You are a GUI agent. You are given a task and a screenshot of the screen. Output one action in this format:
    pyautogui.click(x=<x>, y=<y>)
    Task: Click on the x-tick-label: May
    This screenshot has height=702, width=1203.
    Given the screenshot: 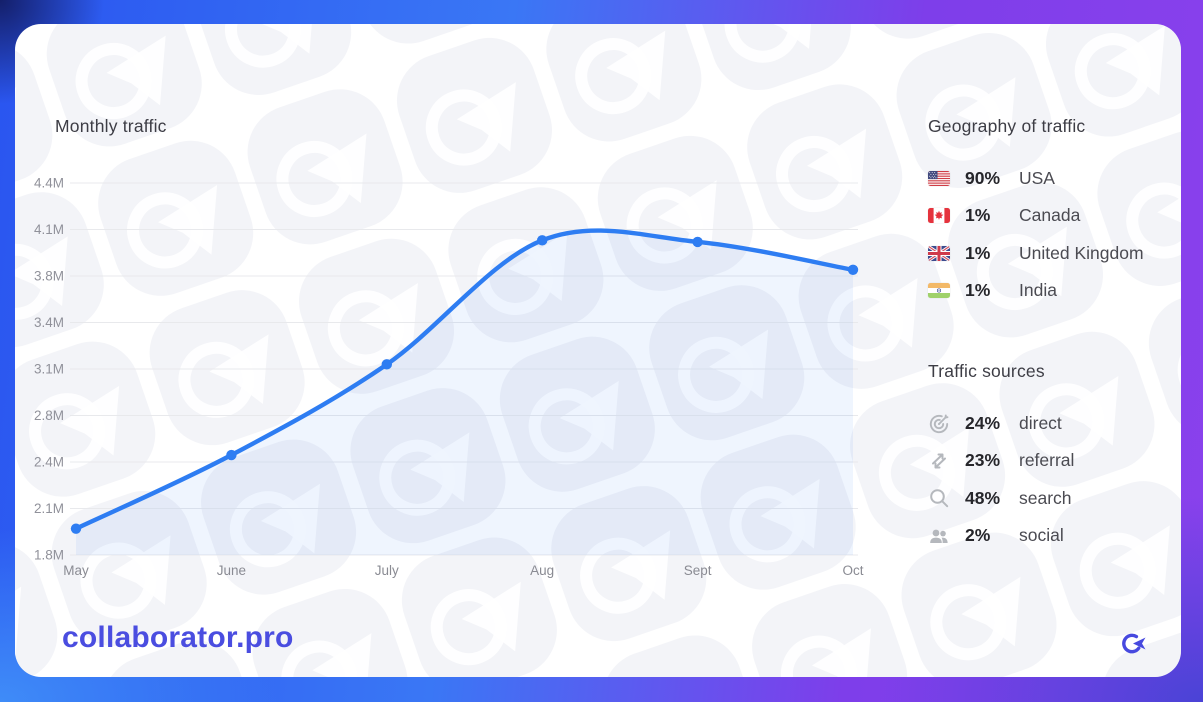 What is the action you would take?
    pyautogui.click(x=76, y=570)
    